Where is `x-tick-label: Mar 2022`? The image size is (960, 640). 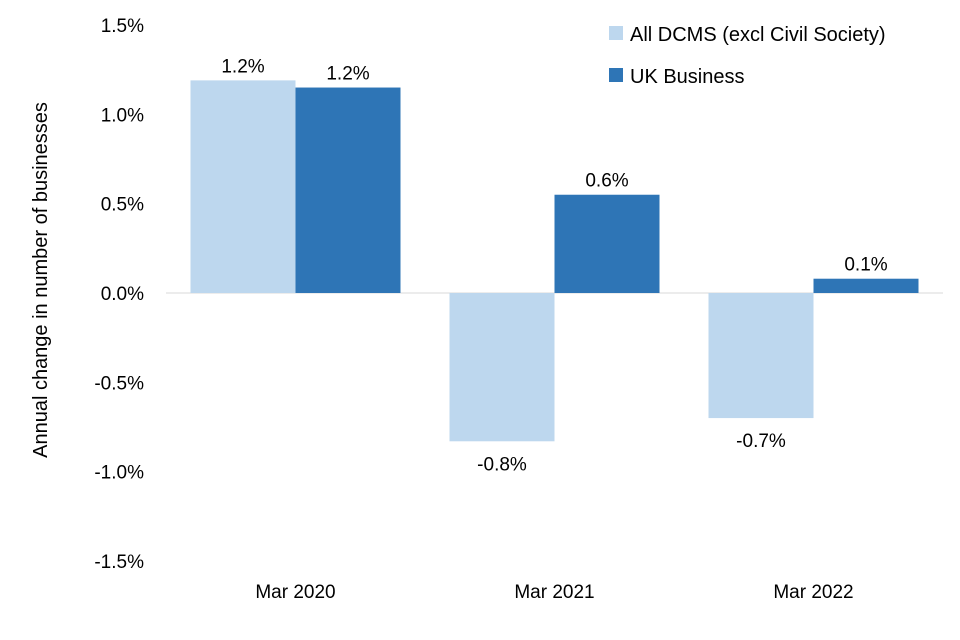 x-tick-label: Mar 2022 is located at coordinates (813, 592).